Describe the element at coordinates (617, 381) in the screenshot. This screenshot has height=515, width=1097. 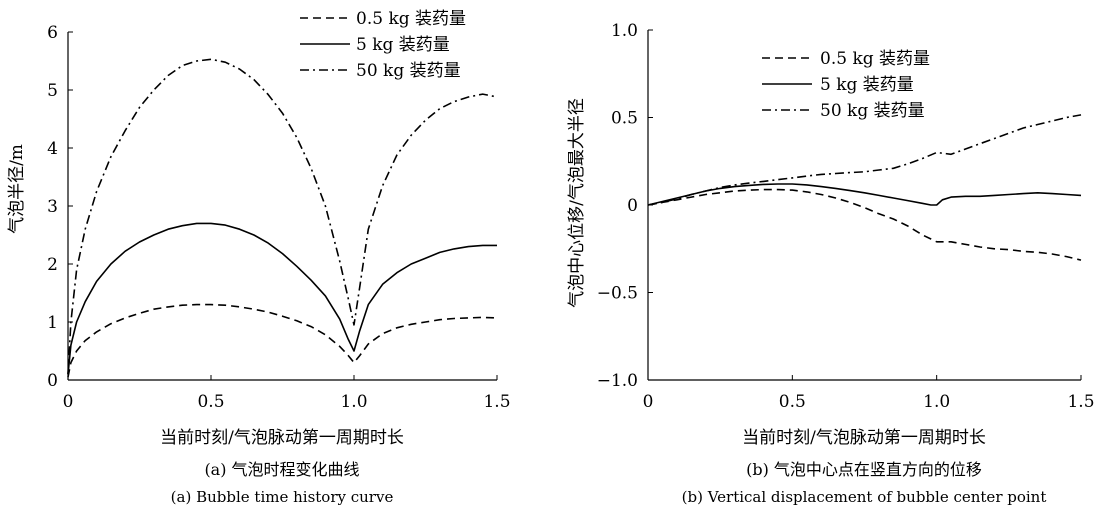
I see `y-tick-label: −1.0` at that location.